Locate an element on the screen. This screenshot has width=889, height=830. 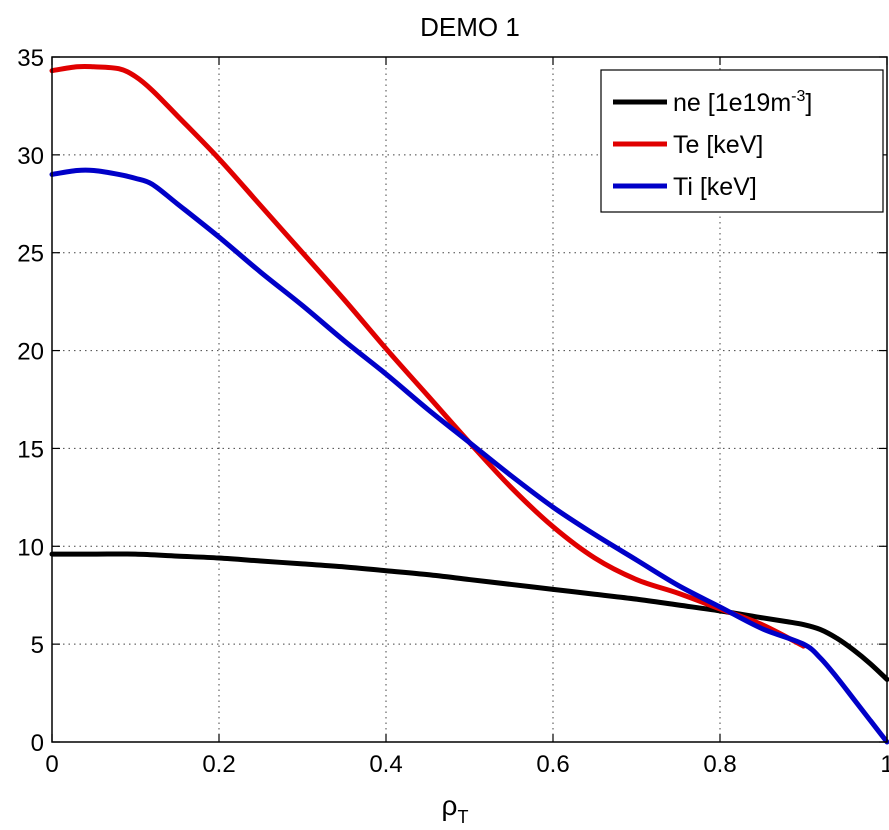
x-tick-label: 0.2 is located at coordinates (218, 764).